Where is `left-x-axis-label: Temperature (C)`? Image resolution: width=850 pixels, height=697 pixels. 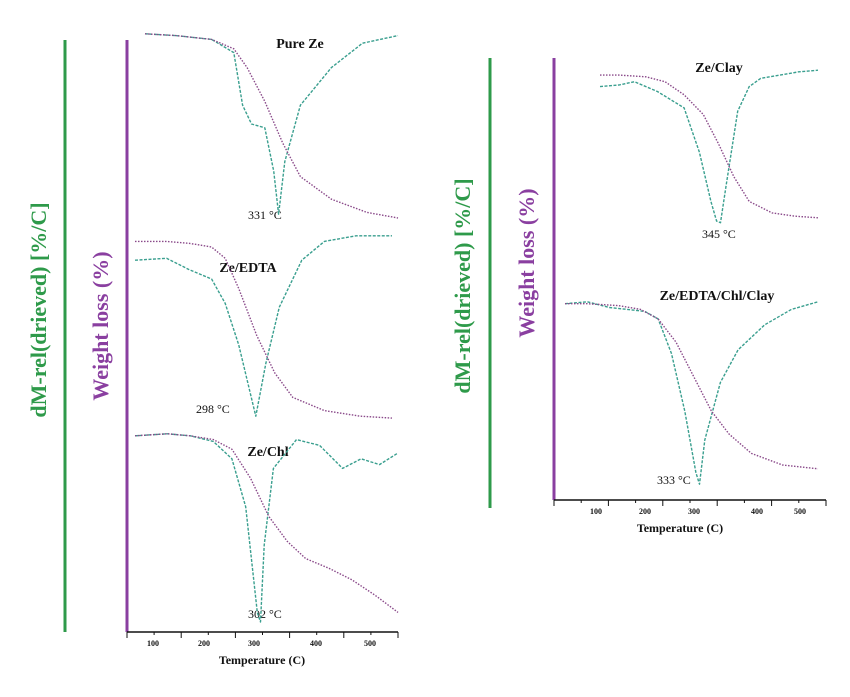
left-x-axis-label: Temperature (C) is located at coordinates (262, 660).